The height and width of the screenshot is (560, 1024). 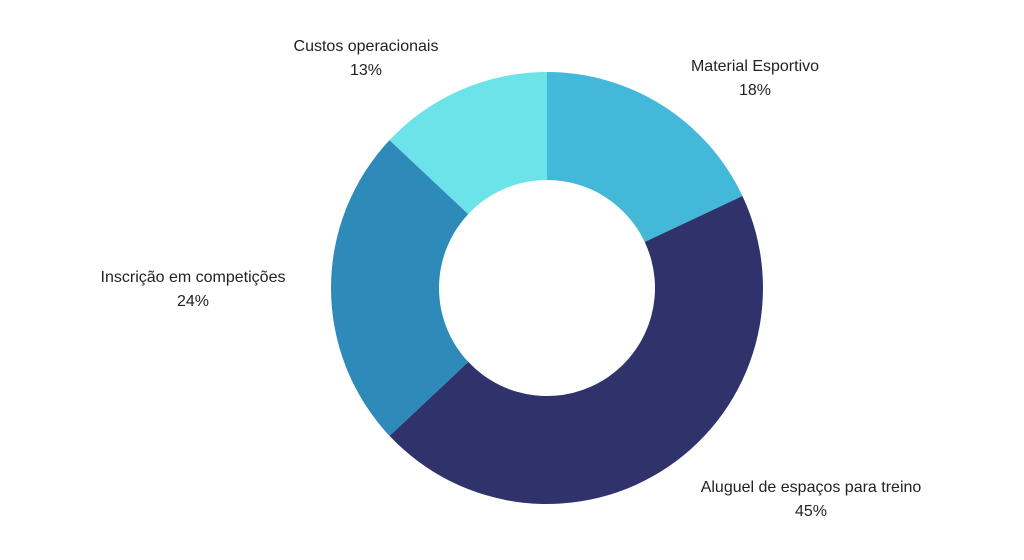 I want to click on slice-value-label-4: 13%, so click(x=366, y=70).